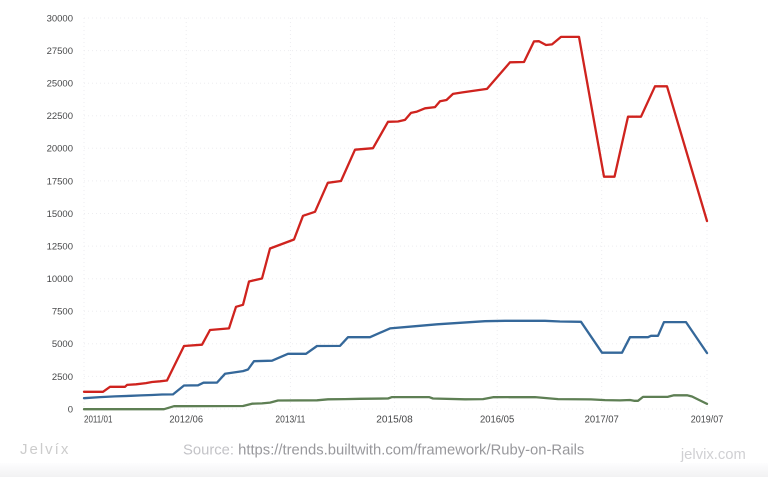 This screenshot has width=768, height=477. Describe the element at coordinates (60, 51) in the screenshot. I see `svg-text: 27500` at that location.